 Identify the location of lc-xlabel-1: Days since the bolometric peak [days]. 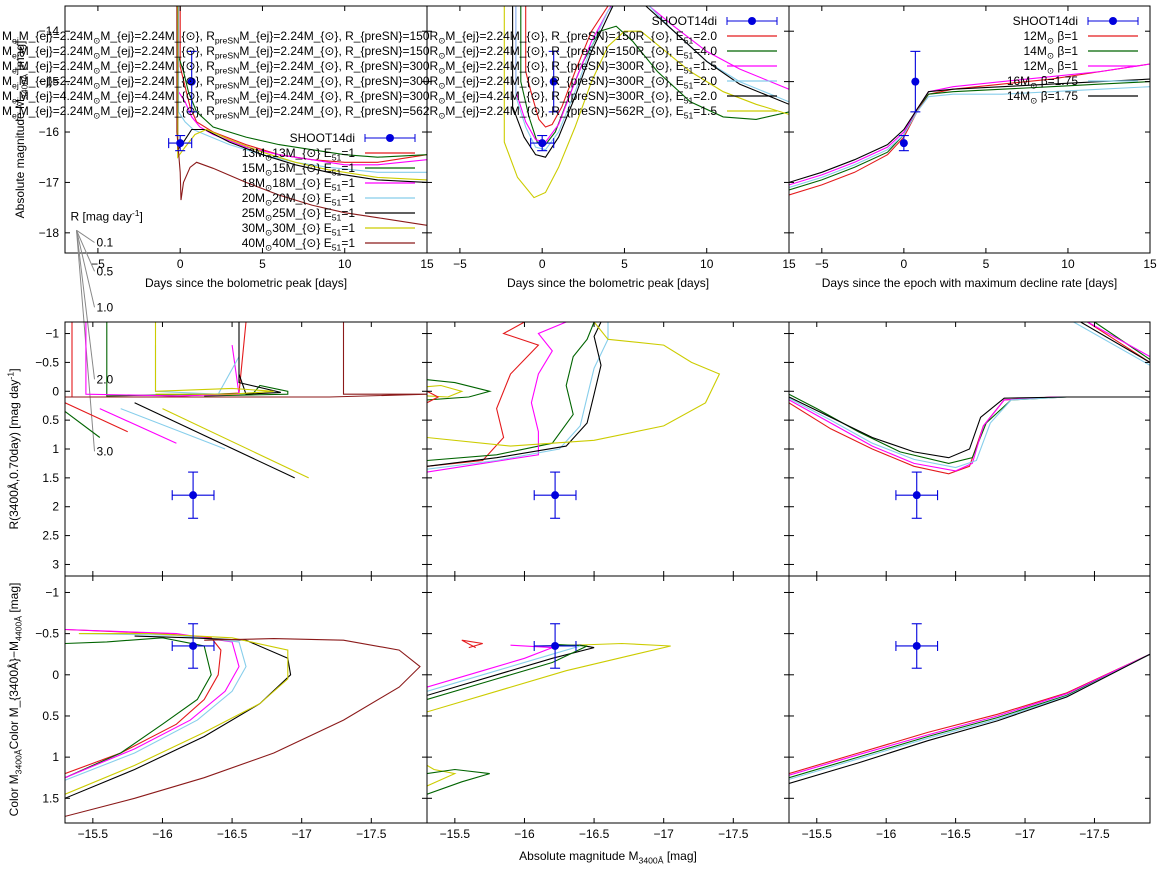
(608, 283).